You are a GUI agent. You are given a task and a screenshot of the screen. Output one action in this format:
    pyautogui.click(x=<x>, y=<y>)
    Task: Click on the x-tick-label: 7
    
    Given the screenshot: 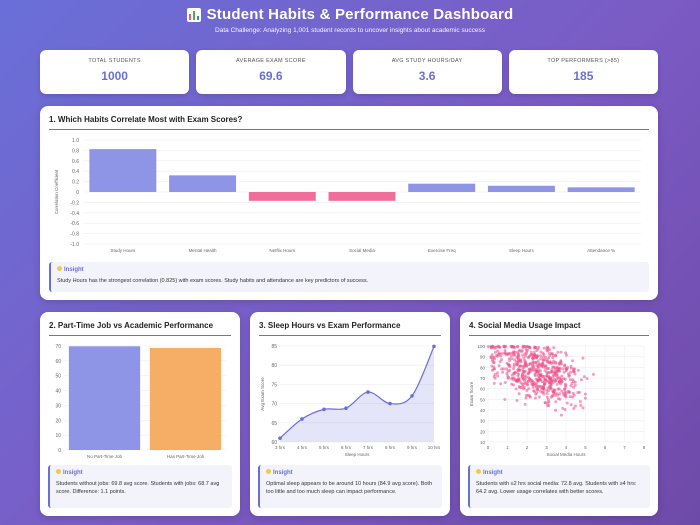 What is the action you would take?
    pyautogui.click(x=624, y=447)
    